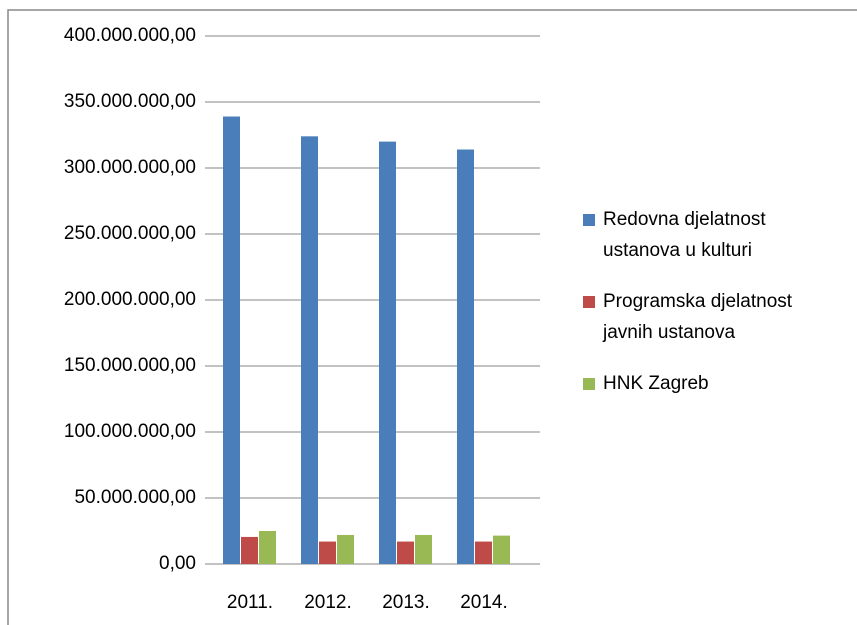  What do you see at coordinates (177, 563) in the screenshot?
I see `y-tick-label: 0,00` at bounding box center [177, 563].